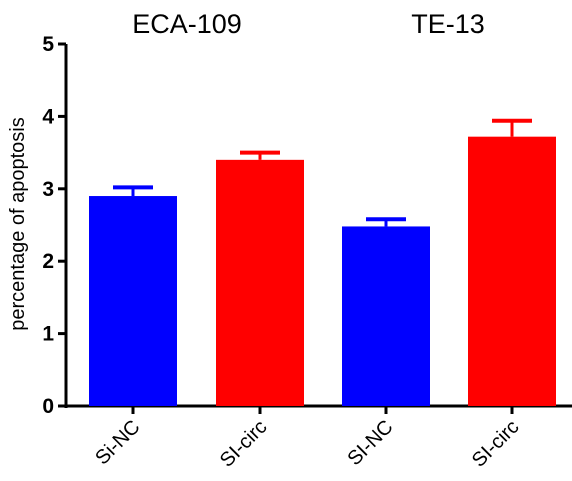  What do you see at coordinates (48, 261) in the screenshot?
I see `y-tick-label: 2` at bounding box center [48, 261].